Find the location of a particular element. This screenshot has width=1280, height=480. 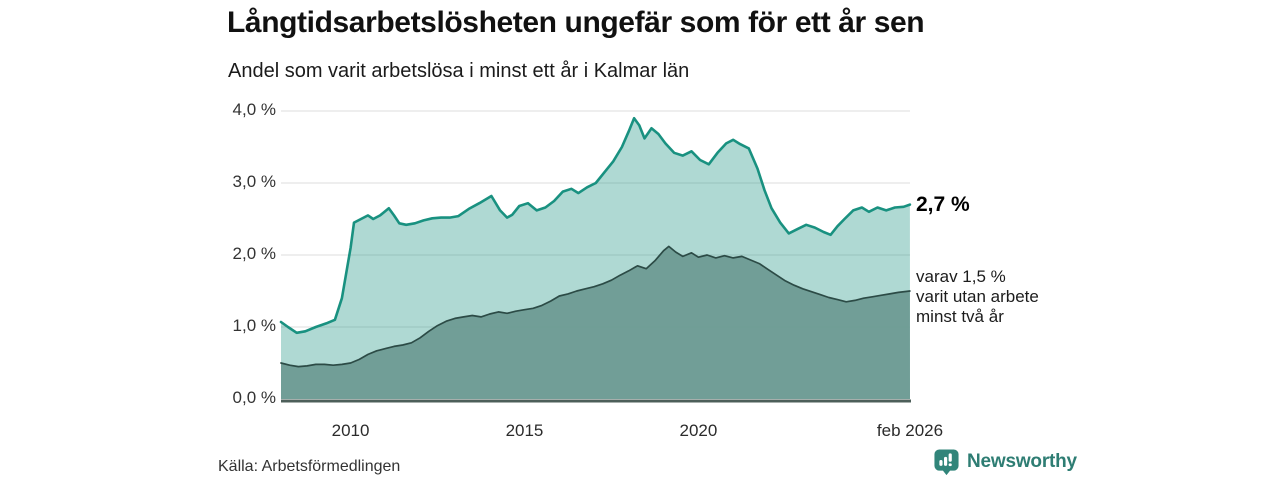

newsworthy-wordmark: Newsworthy is located at coordinates (1022, 461).